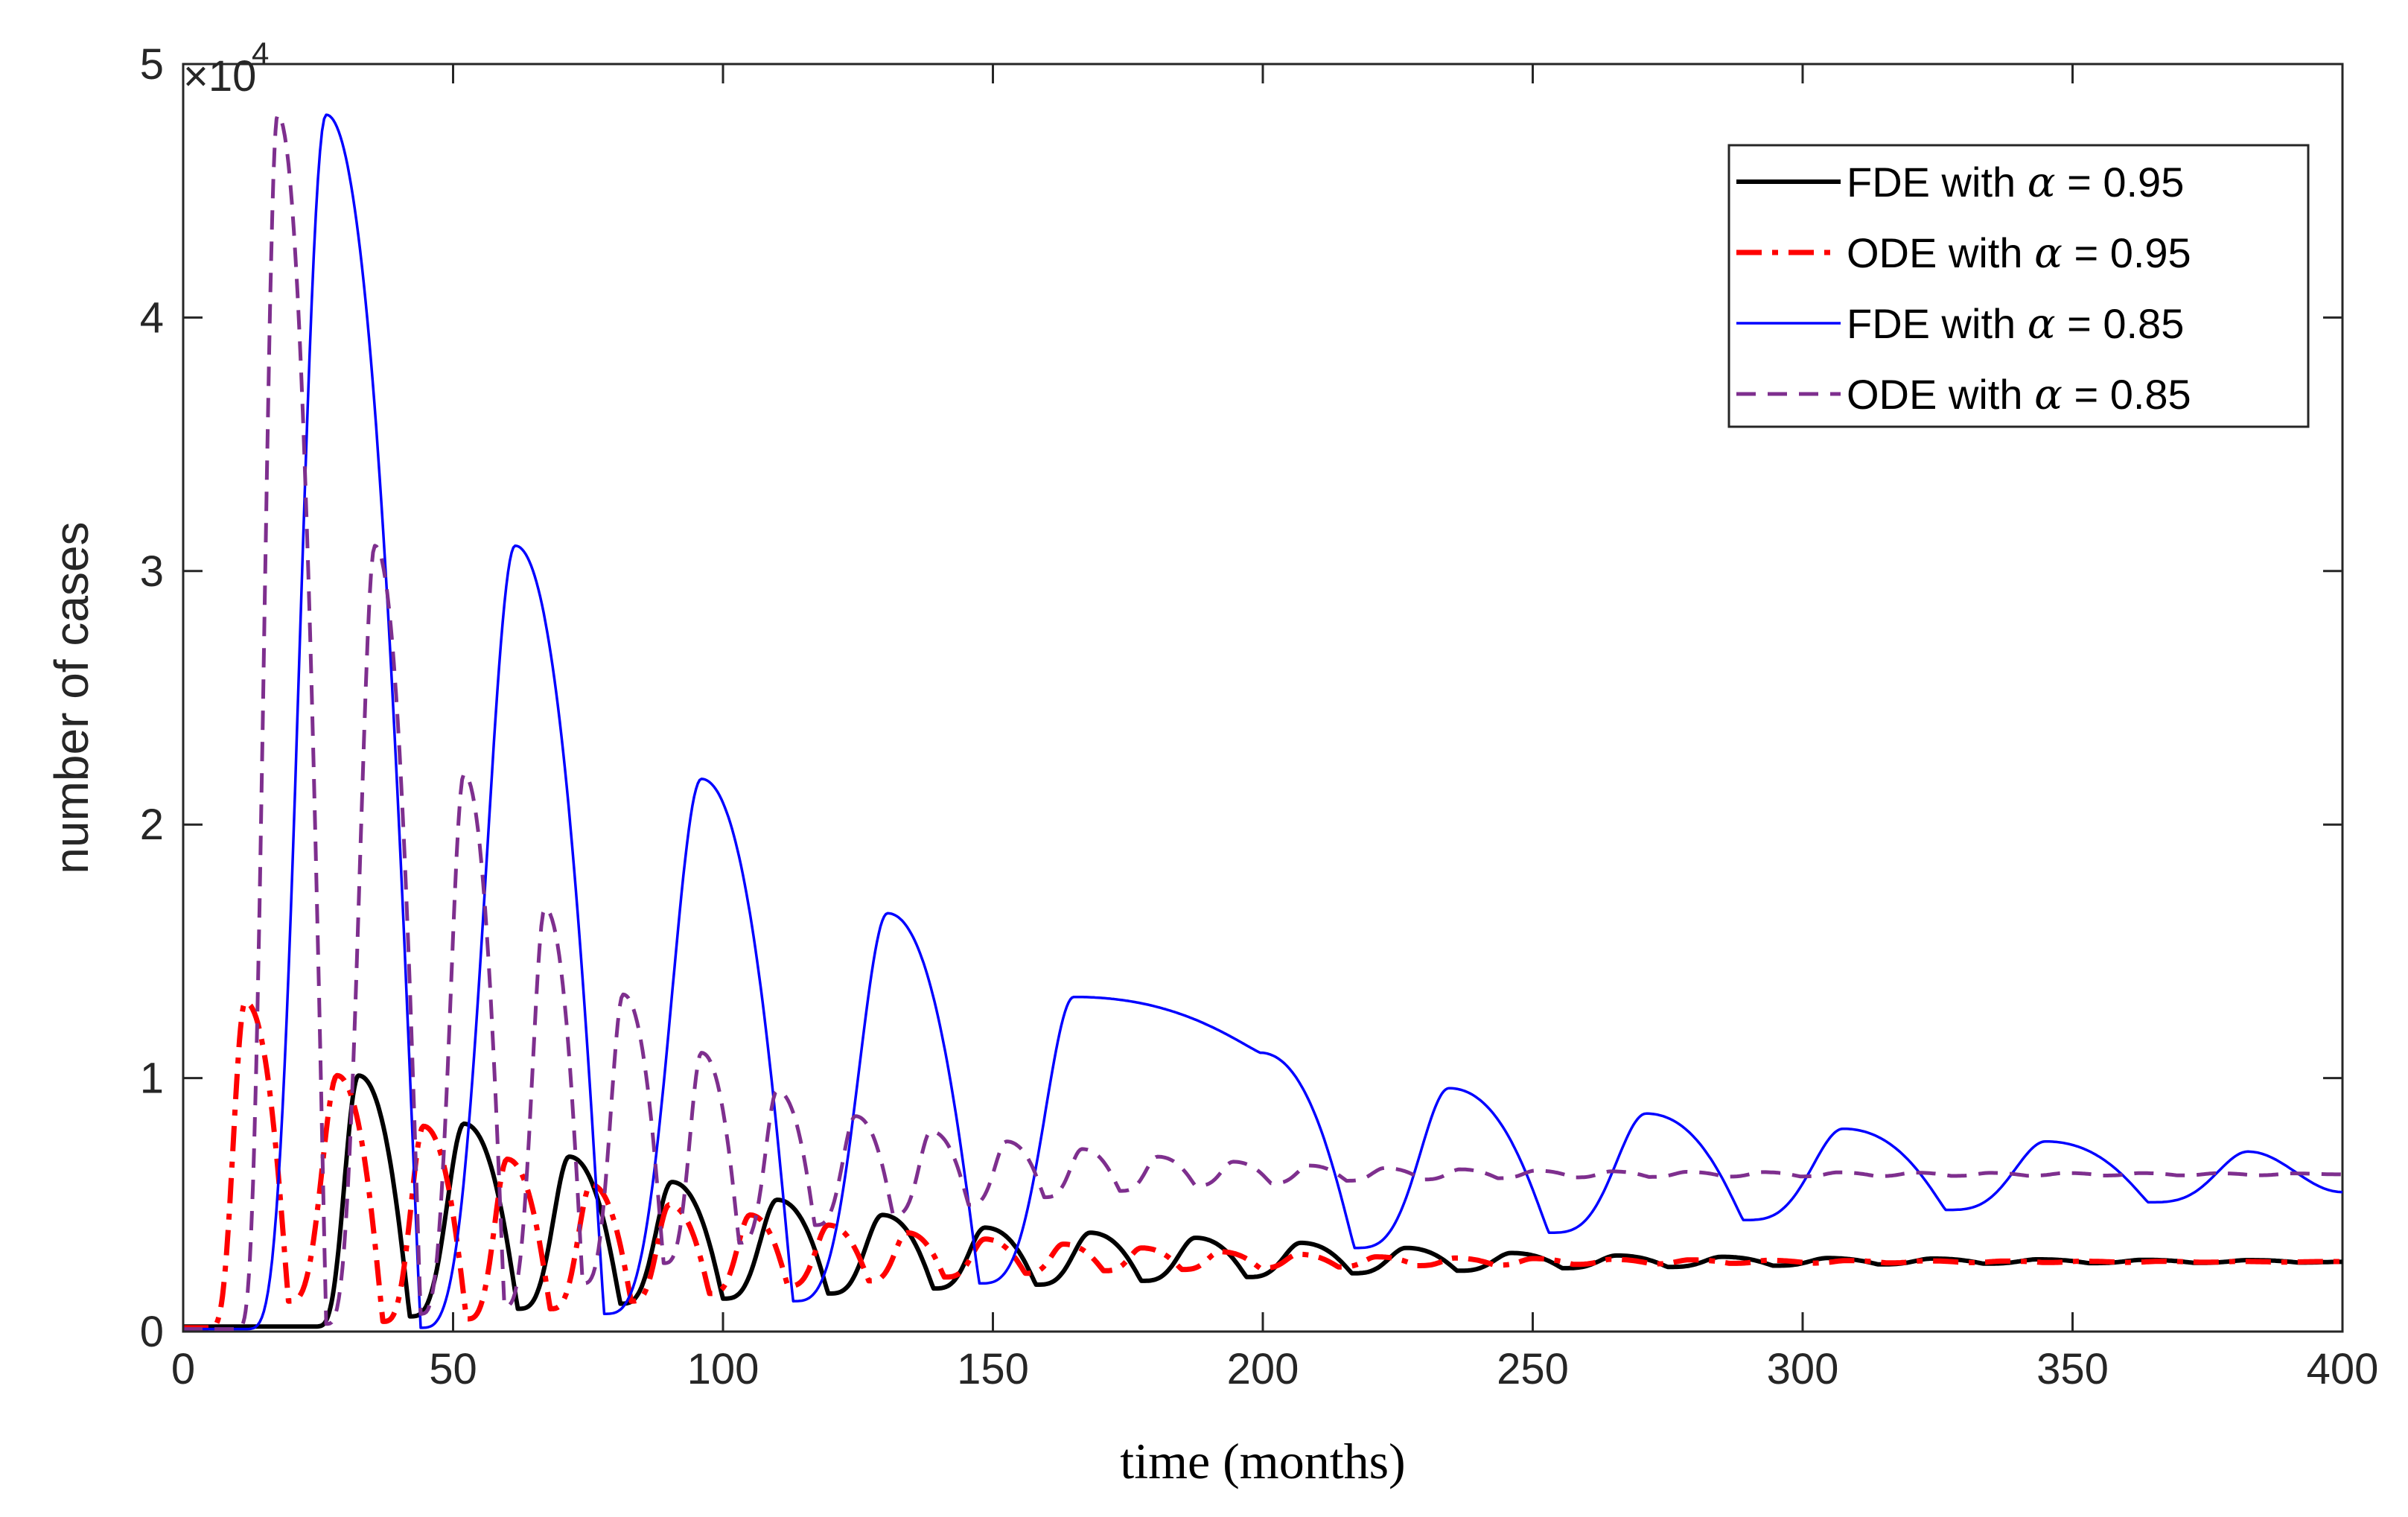 This screenshot has height=1517, width=2408. What do you see at coordinates (2343, 1369) in the screenshot?
I see `x-tick-label: 400` at bounding box center [2343, 1369].